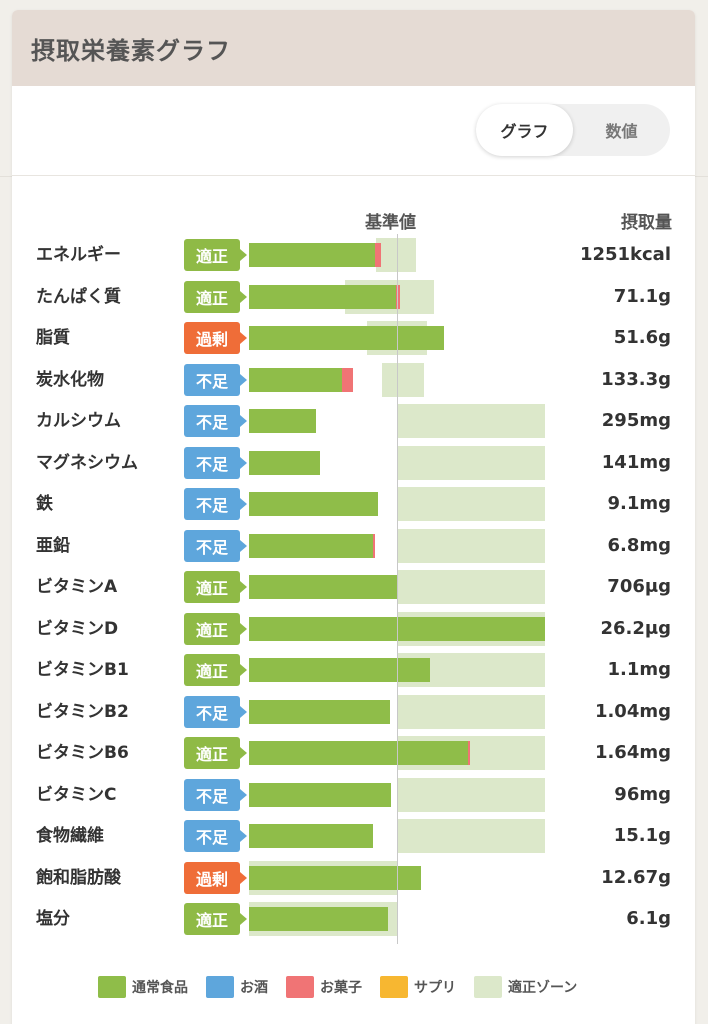 The width and height of the screenshot is (708, 1024). Describe the element at coordinates (639, 503) in the screenshot. I see `amount-value: 9.1mg` at that location.